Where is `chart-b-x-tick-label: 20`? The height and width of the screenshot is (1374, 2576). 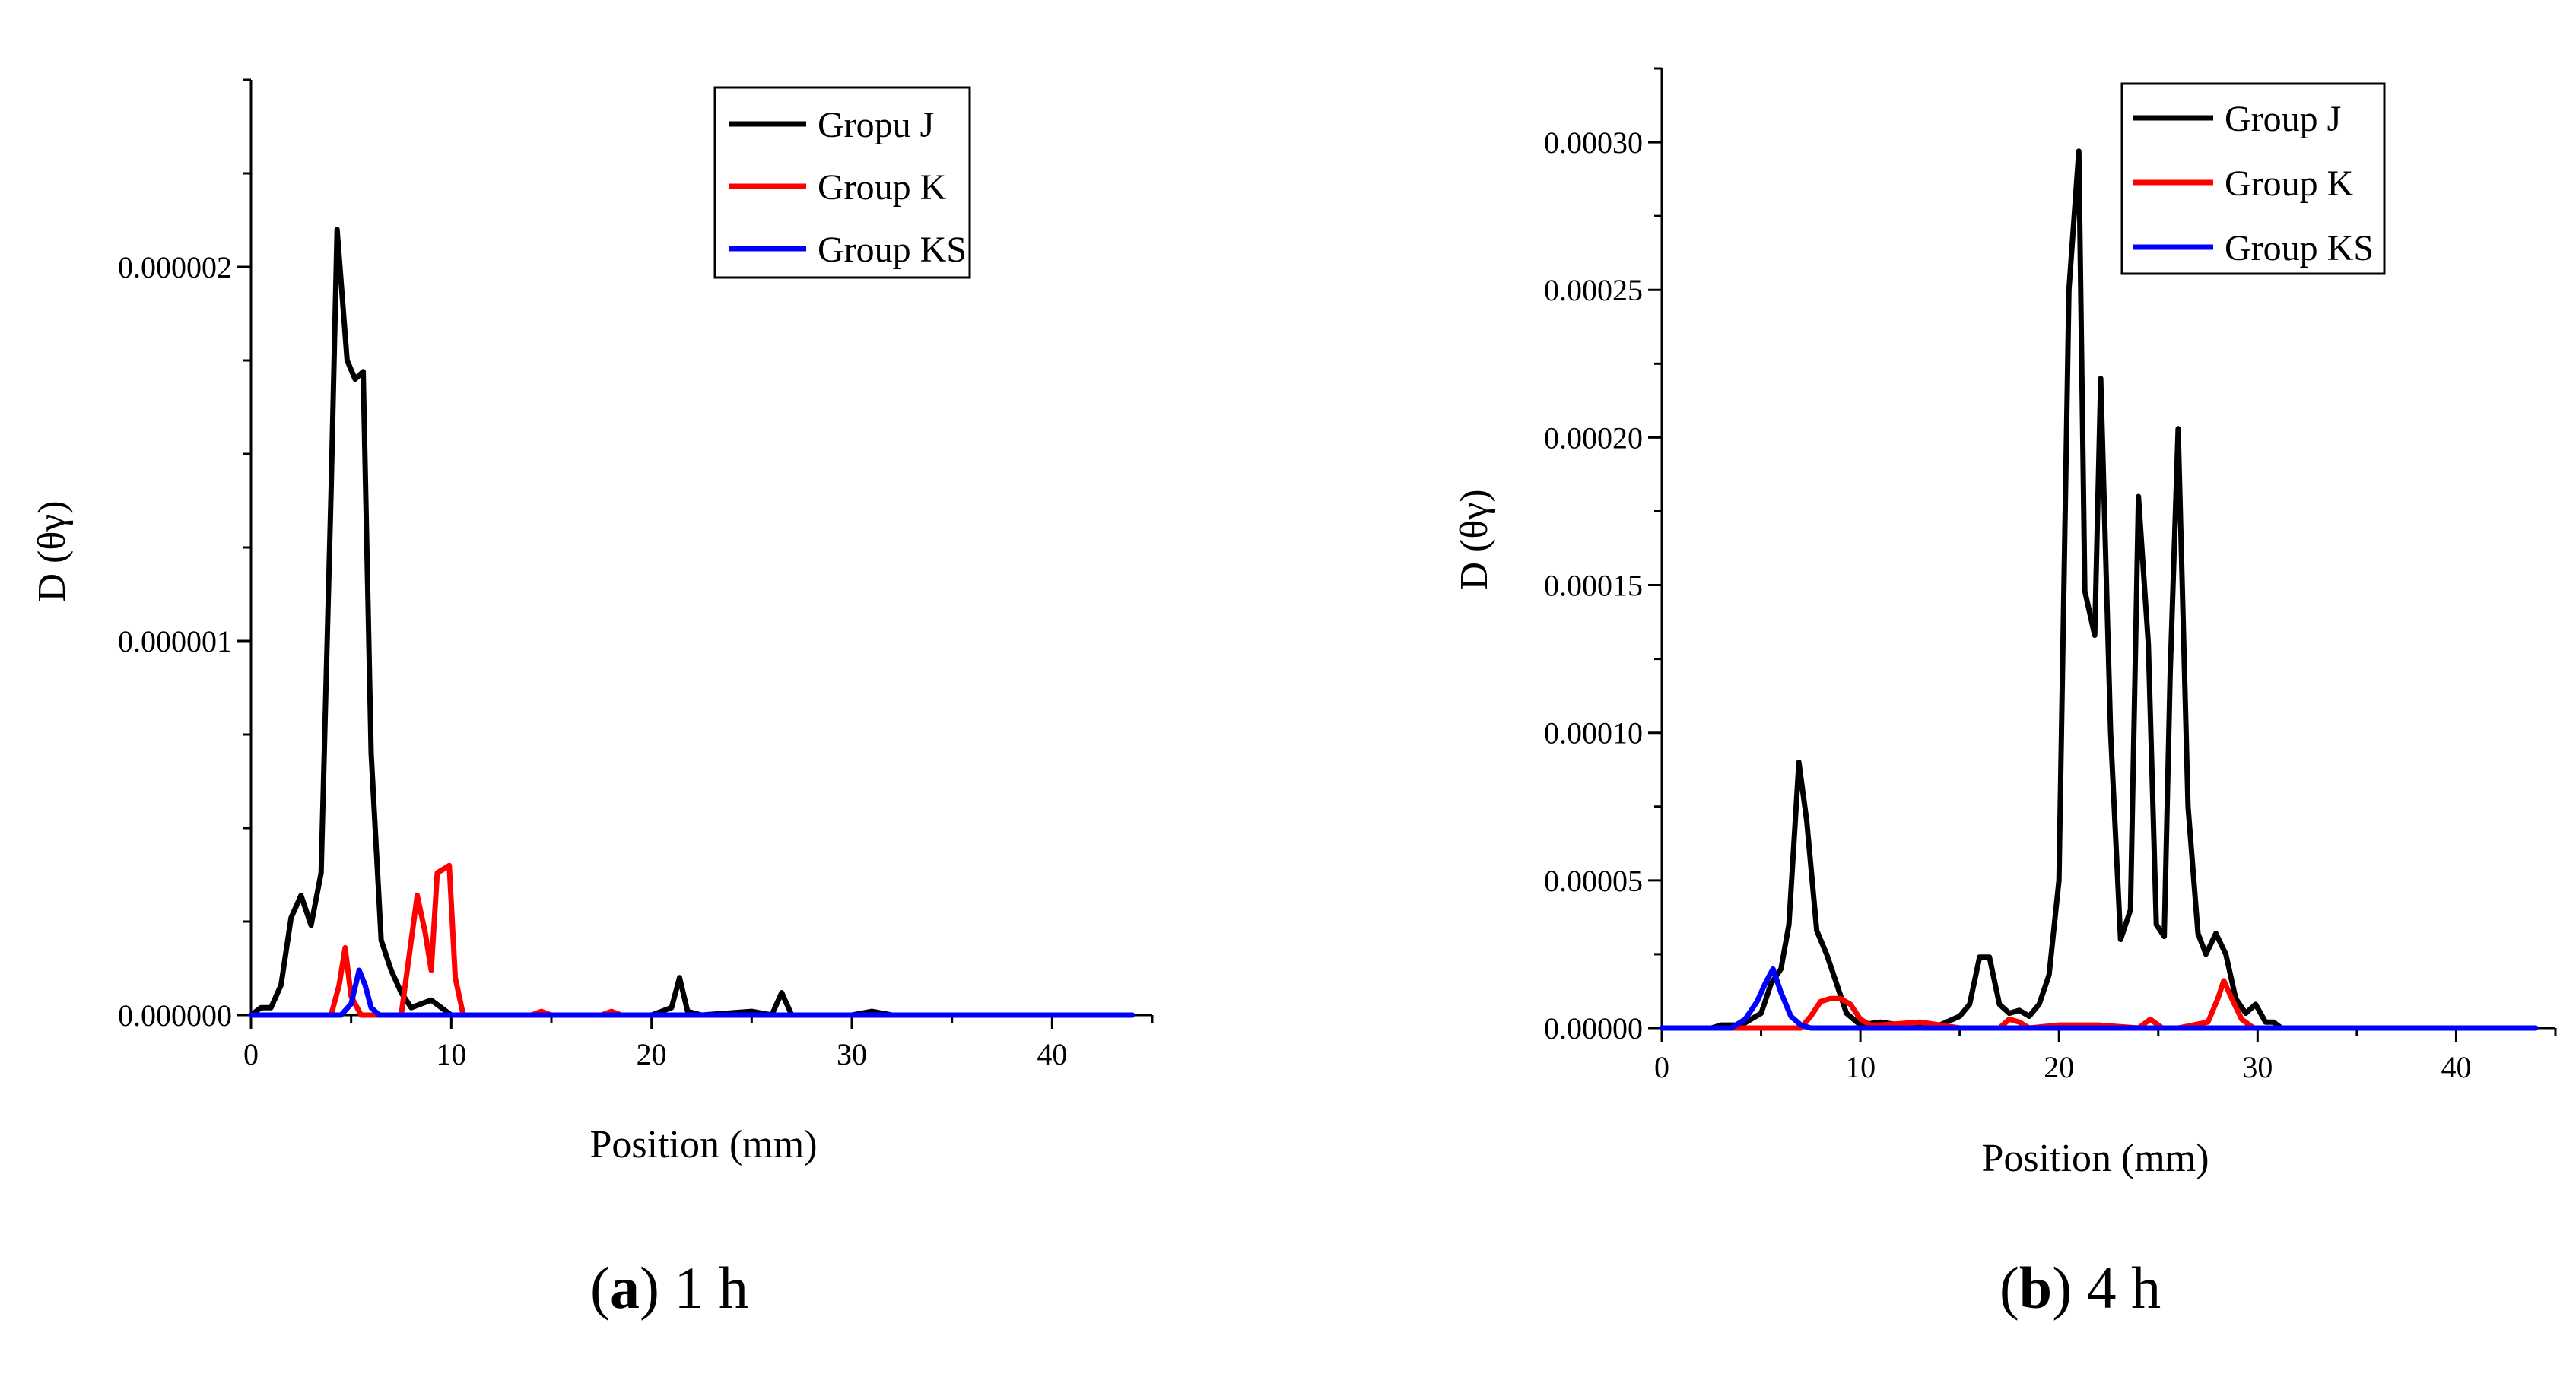
chart-b-x-tick-label: 20 is located at coordinates (2059, 1067).